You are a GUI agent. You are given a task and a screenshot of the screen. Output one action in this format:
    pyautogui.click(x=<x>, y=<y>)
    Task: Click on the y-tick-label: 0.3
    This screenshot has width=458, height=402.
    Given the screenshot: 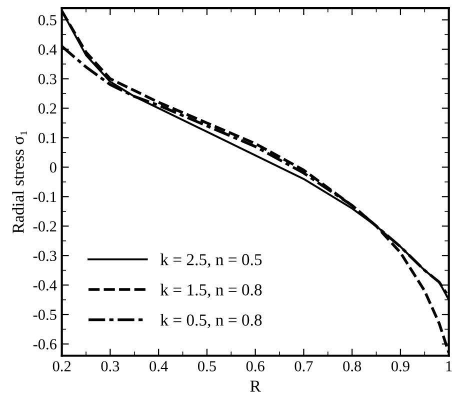 What is the action you would take?
    pyautogui.click(x=47, y=79)
    